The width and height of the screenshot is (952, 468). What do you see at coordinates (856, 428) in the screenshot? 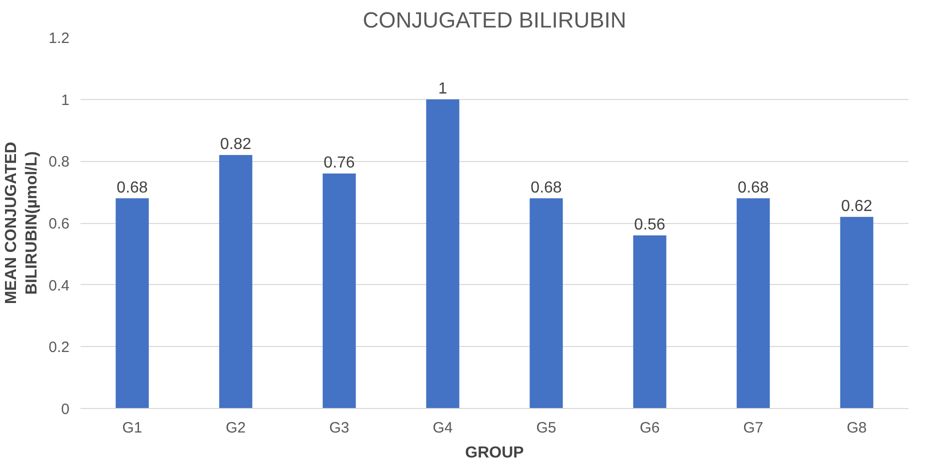
I see `x-tick-label: G8` at bounding box center [856, 428].